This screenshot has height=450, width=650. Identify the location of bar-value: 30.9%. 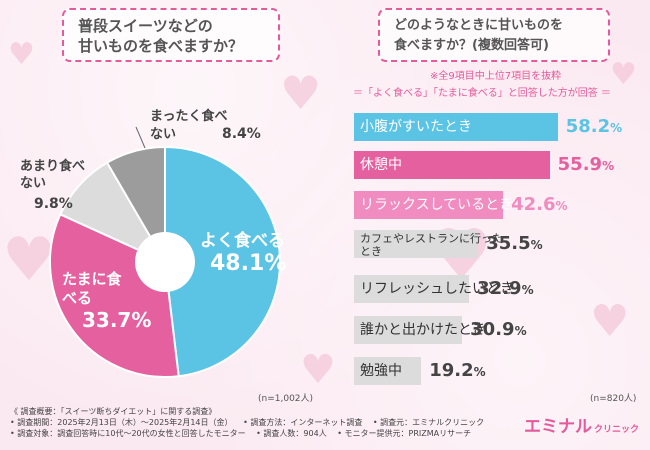
(498, 330).